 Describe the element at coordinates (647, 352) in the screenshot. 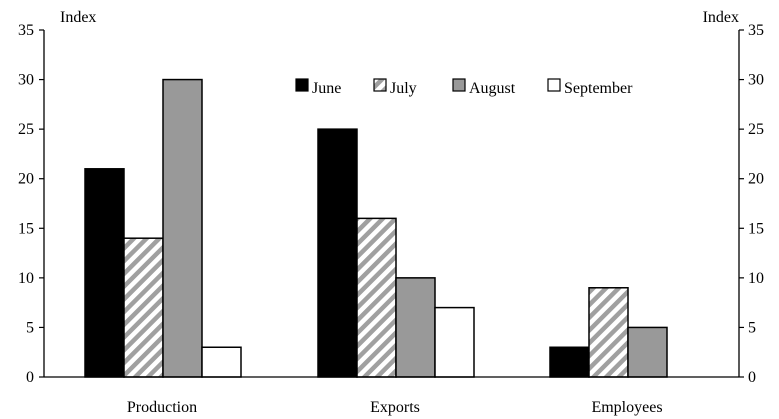

I see `bar-august-employees` at that location.